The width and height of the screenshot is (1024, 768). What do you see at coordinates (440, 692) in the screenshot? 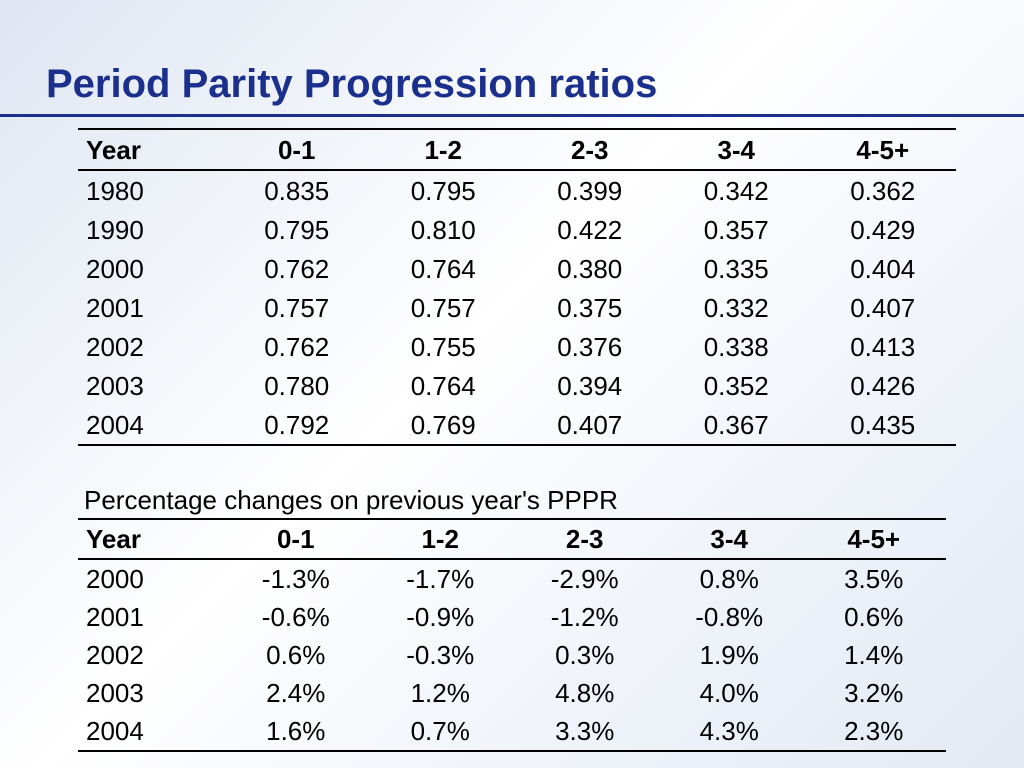
I see `table-cell: 1.2%` at bounding box center [440, 692].